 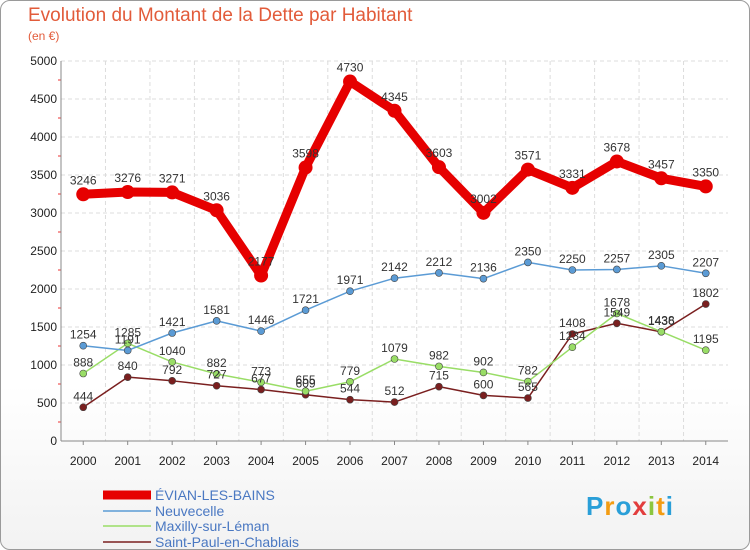 I want to click on data-label: 1191, so click(x=128, y=339).